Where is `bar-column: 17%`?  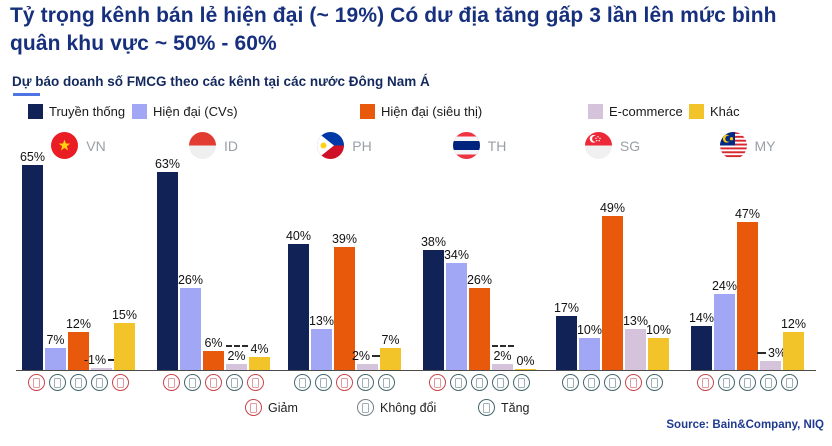
bar-column: 17% is located at coordinates (566, 335).